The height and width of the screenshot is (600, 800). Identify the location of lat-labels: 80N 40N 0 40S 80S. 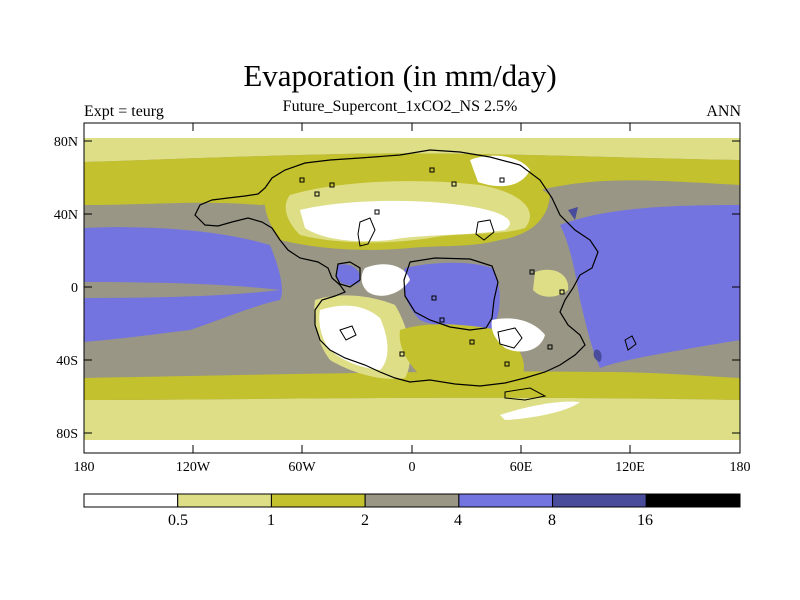
(66, 288).